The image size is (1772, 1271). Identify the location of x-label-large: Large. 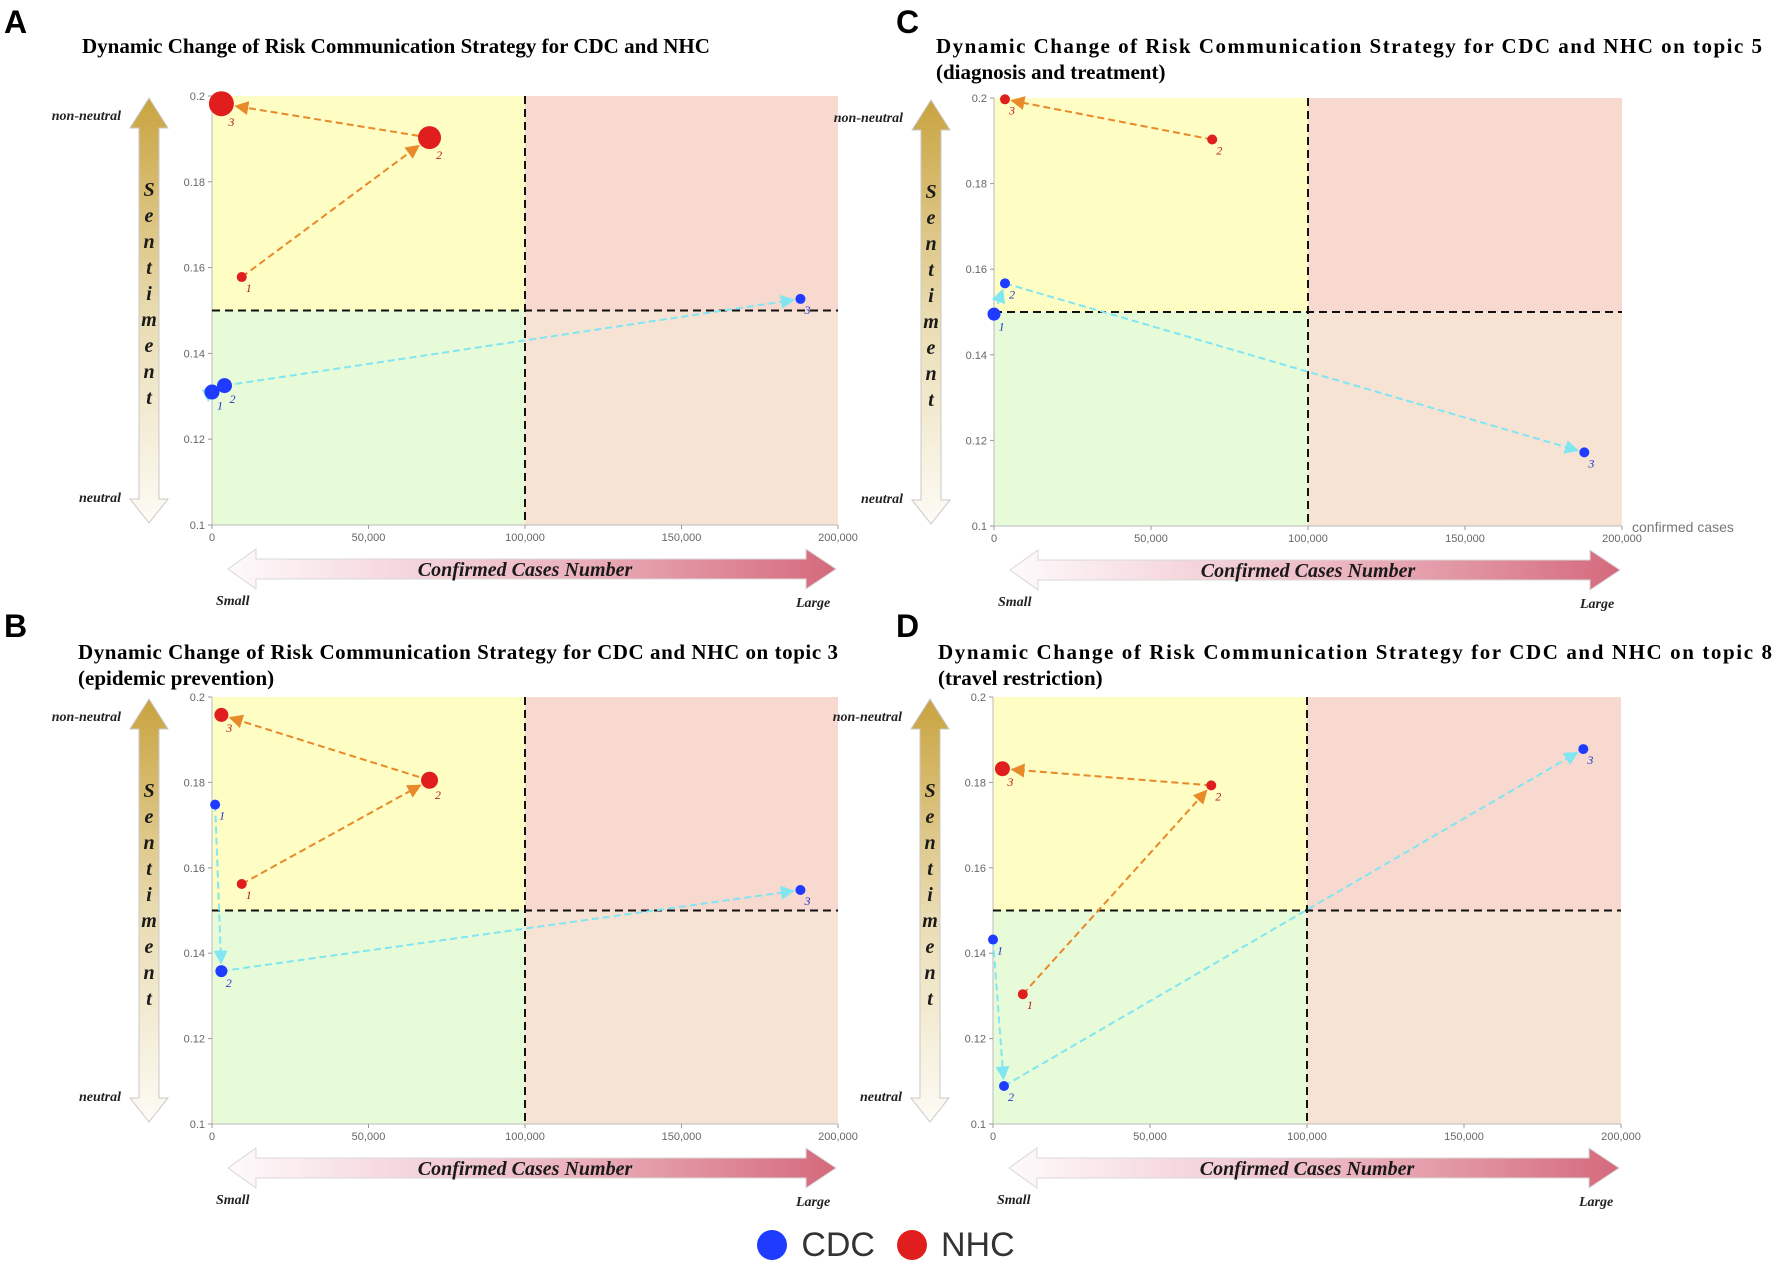
(812, 1202).